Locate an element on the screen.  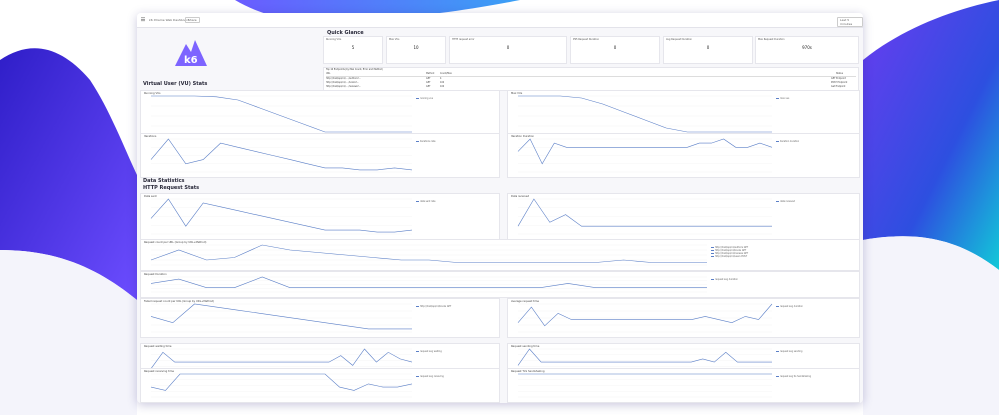
stat-value: 5 is located at coordinates (353, 47).